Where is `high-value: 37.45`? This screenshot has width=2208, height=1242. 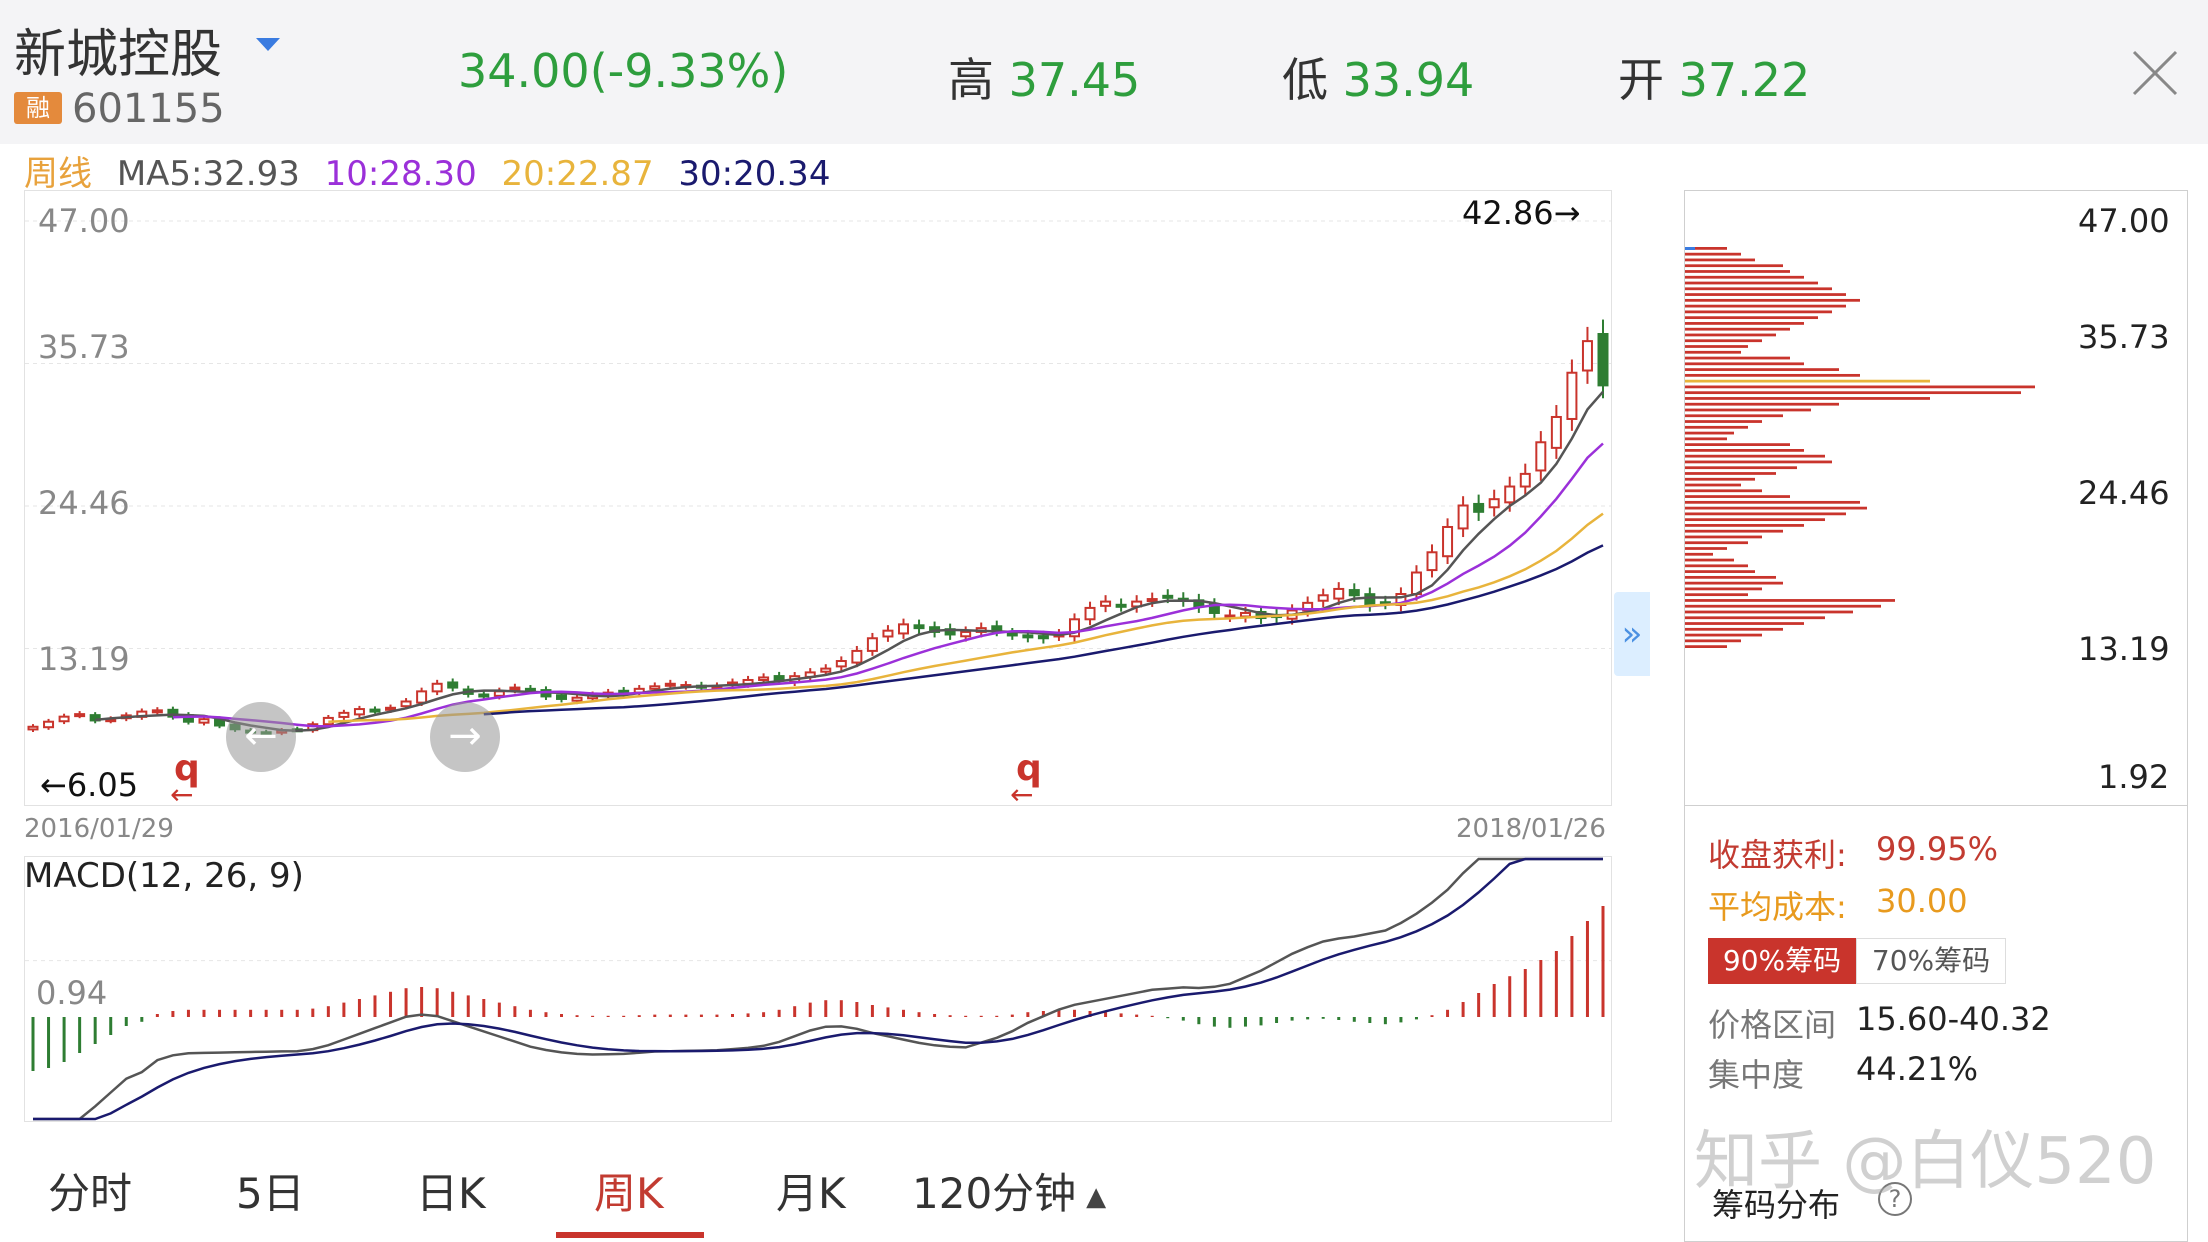
high-value: 37.45 is located at coordinates (1074, 80).